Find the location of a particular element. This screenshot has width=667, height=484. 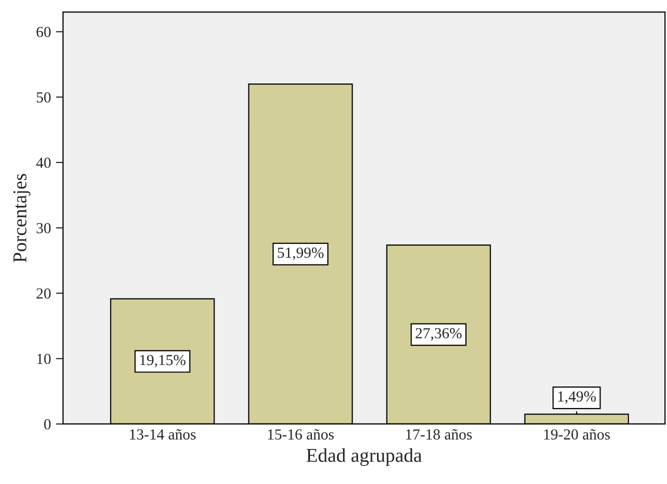

x-axis-title: Edad agrupada is located at coordinates (364, 457).